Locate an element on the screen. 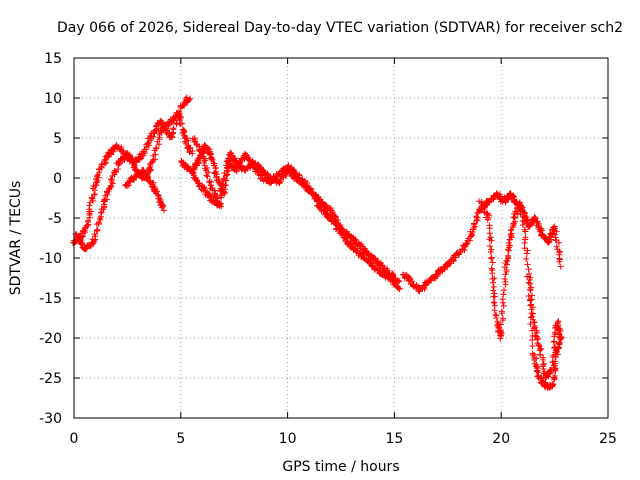  y-tick-labels: 15 10 5 0 -5 -10 -15 -20 -25 -30 is located at coordinates (50, 239).